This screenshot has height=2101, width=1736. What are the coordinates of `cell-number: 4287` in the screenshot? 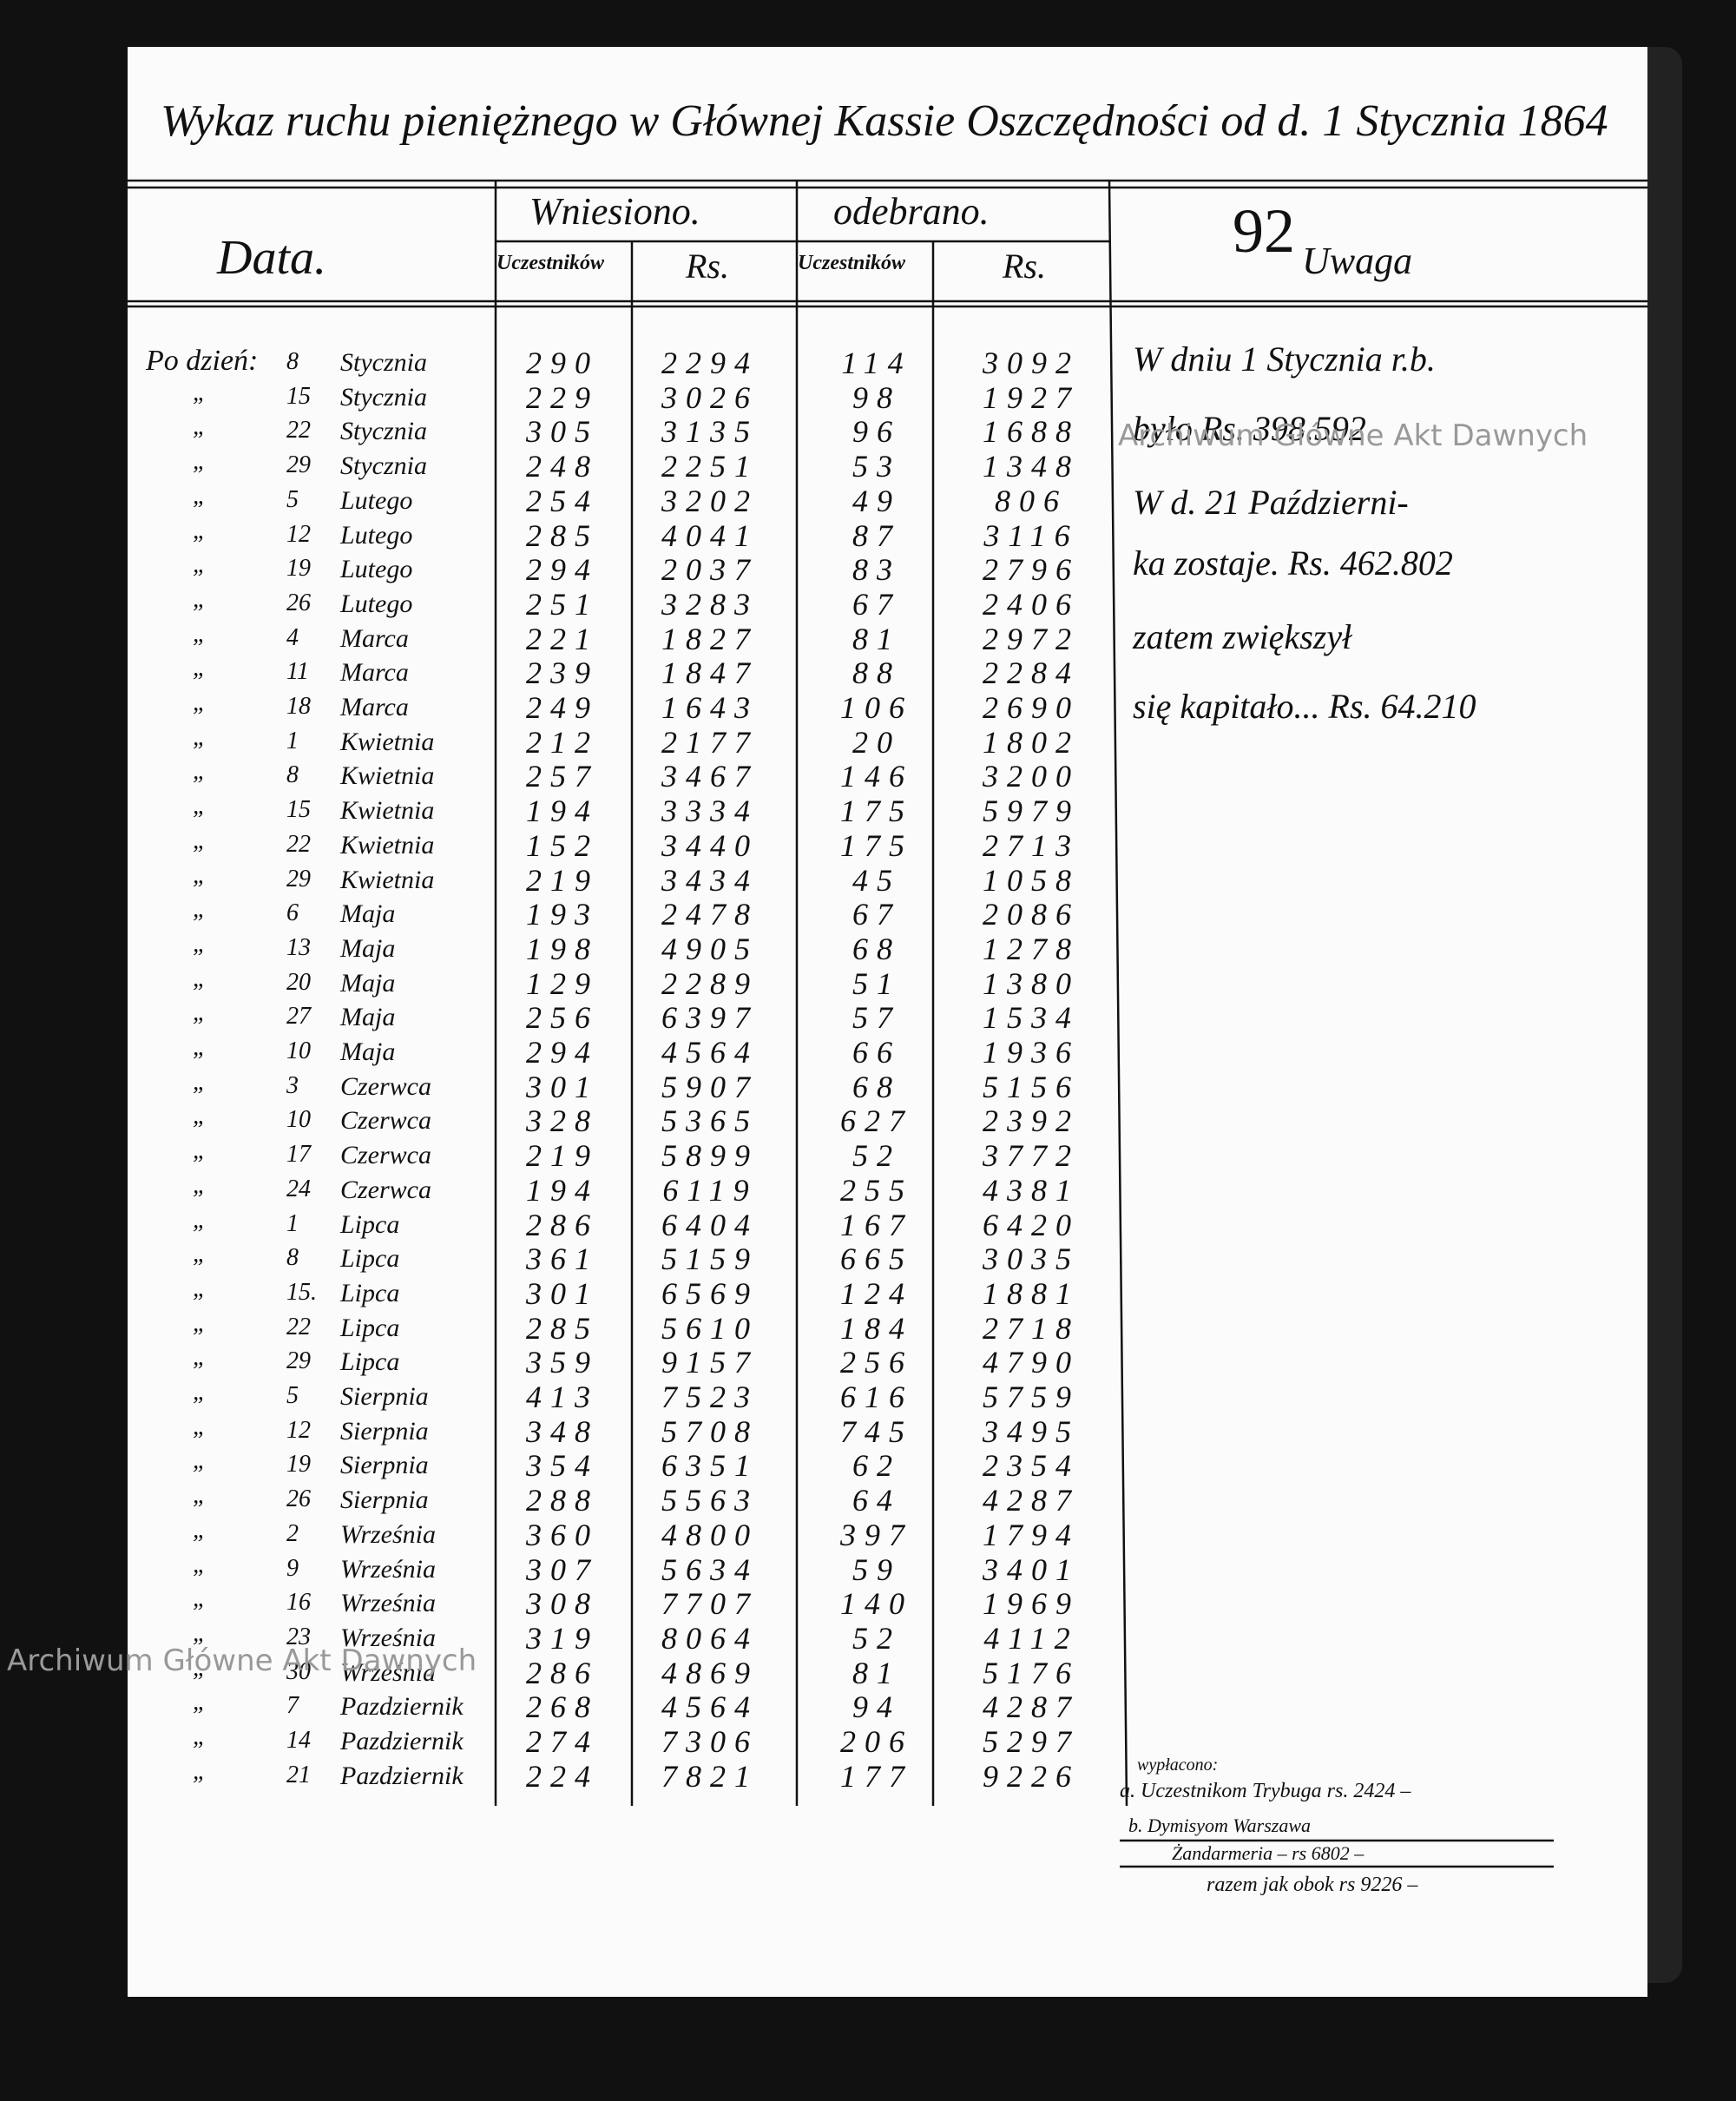 It's located at (1031, 1707).